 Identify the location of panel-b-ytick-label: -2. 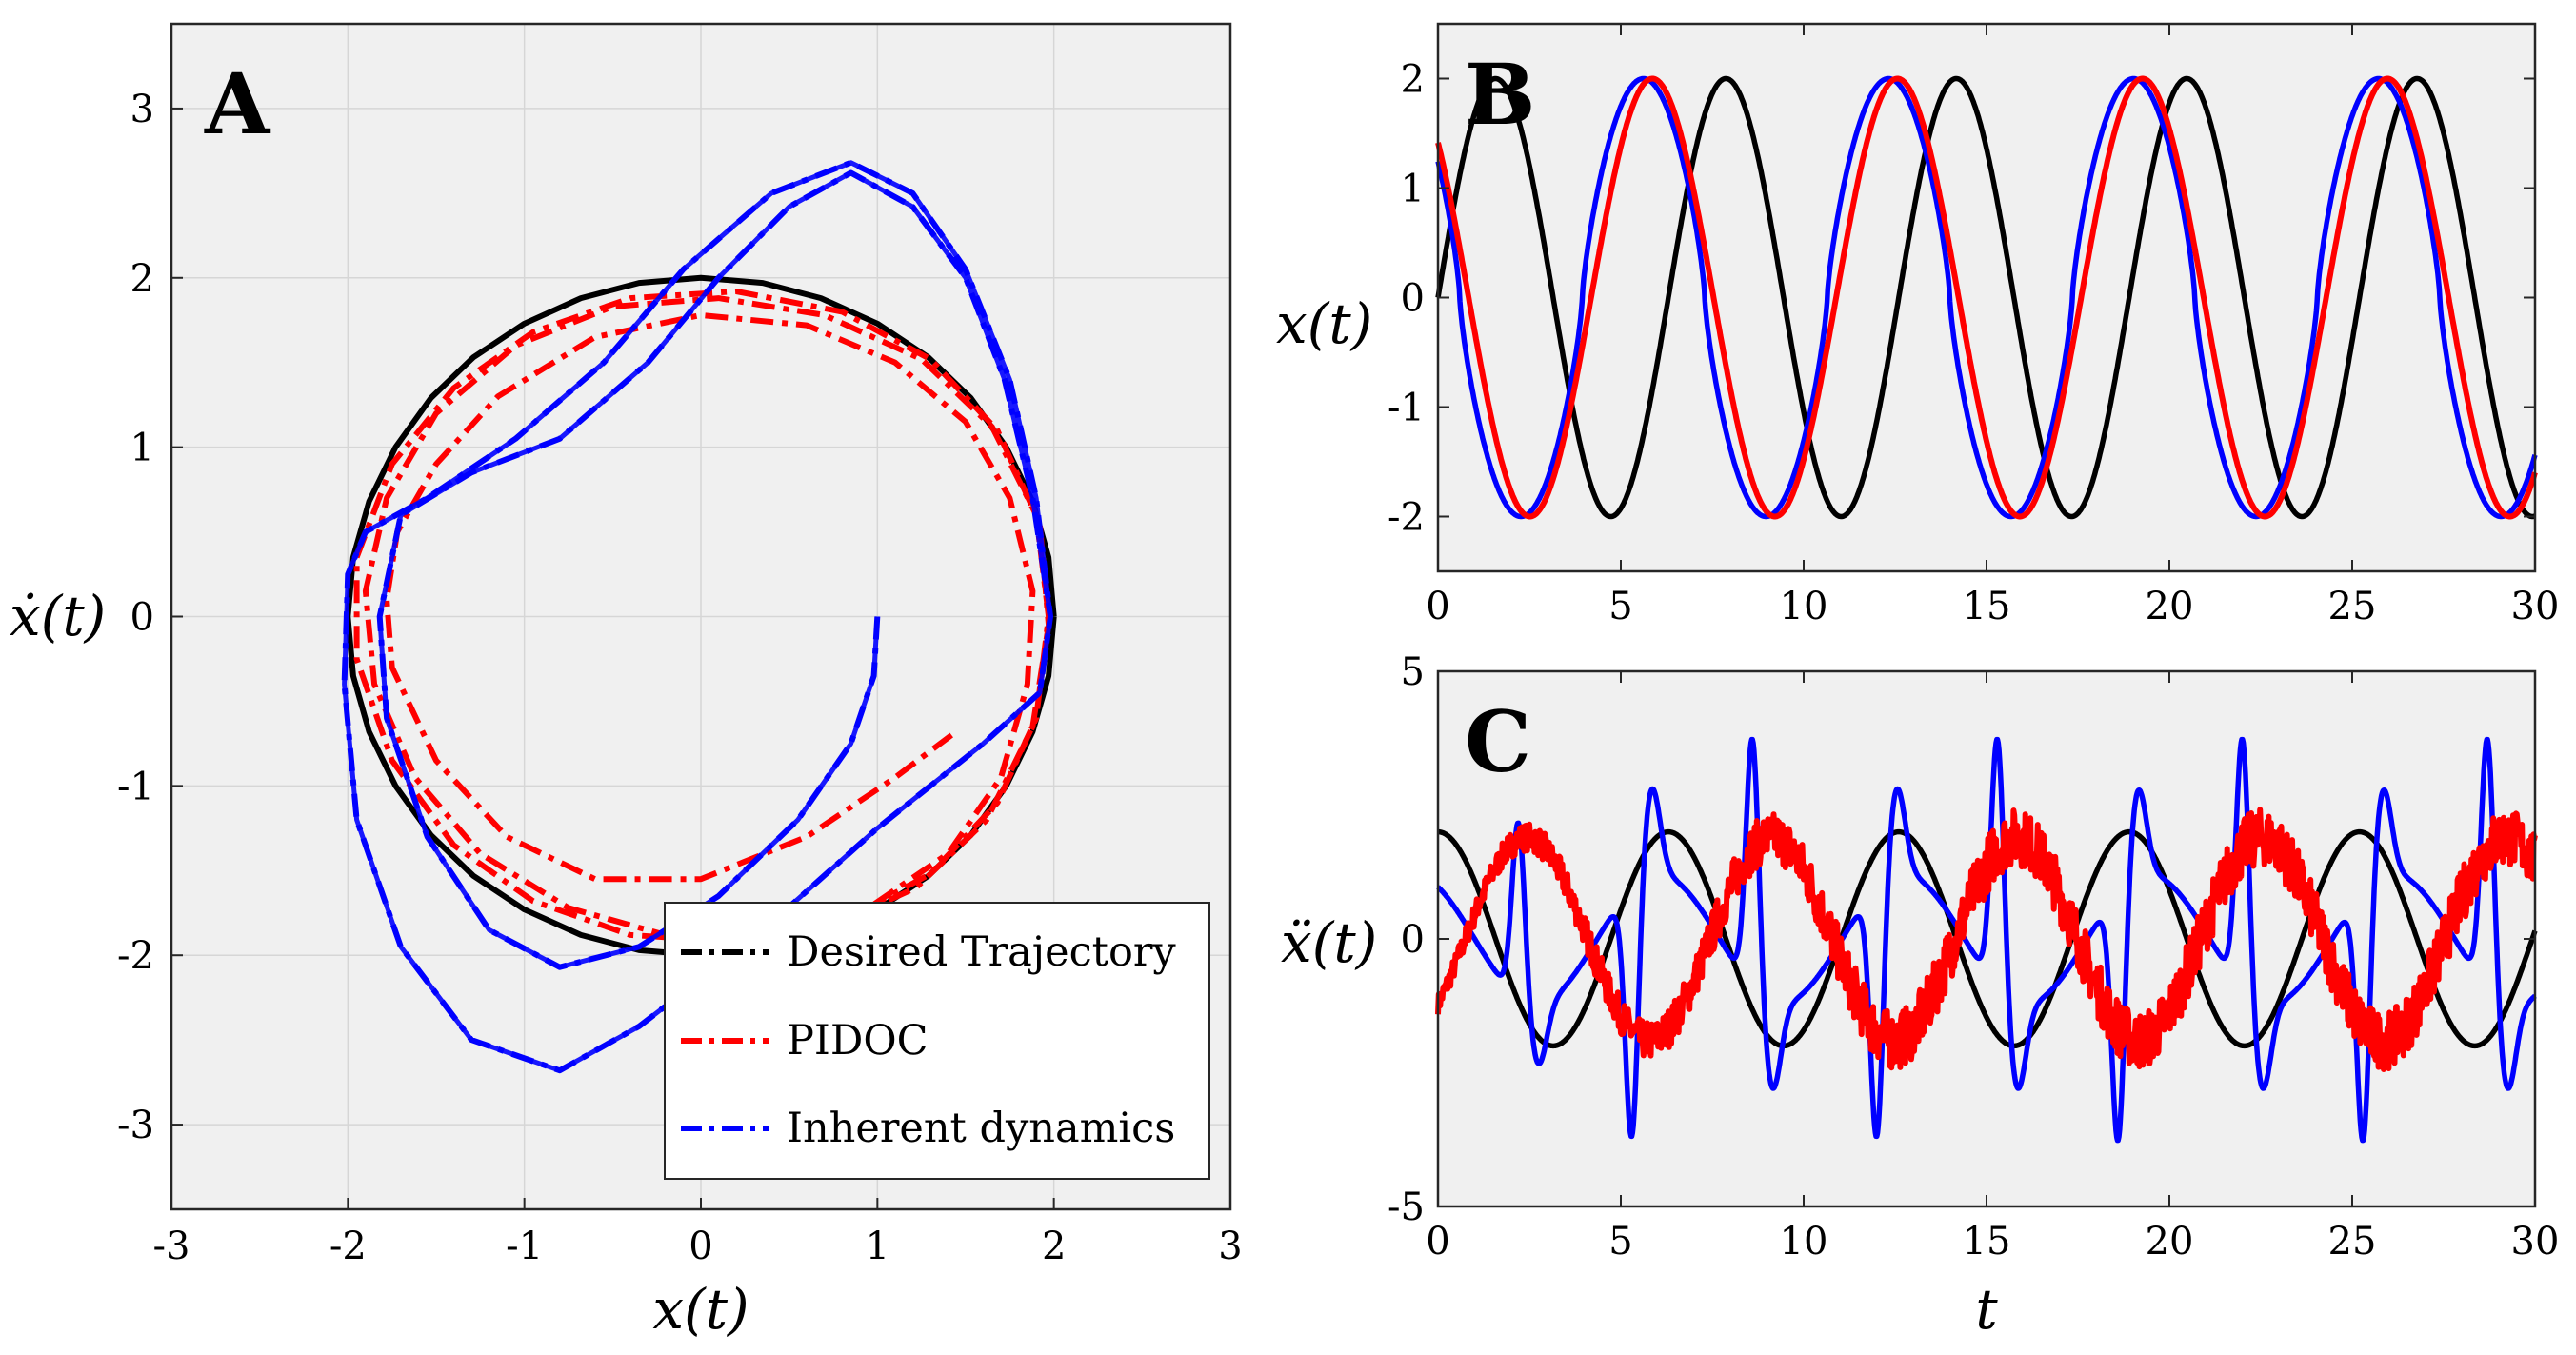
(1406, 518).